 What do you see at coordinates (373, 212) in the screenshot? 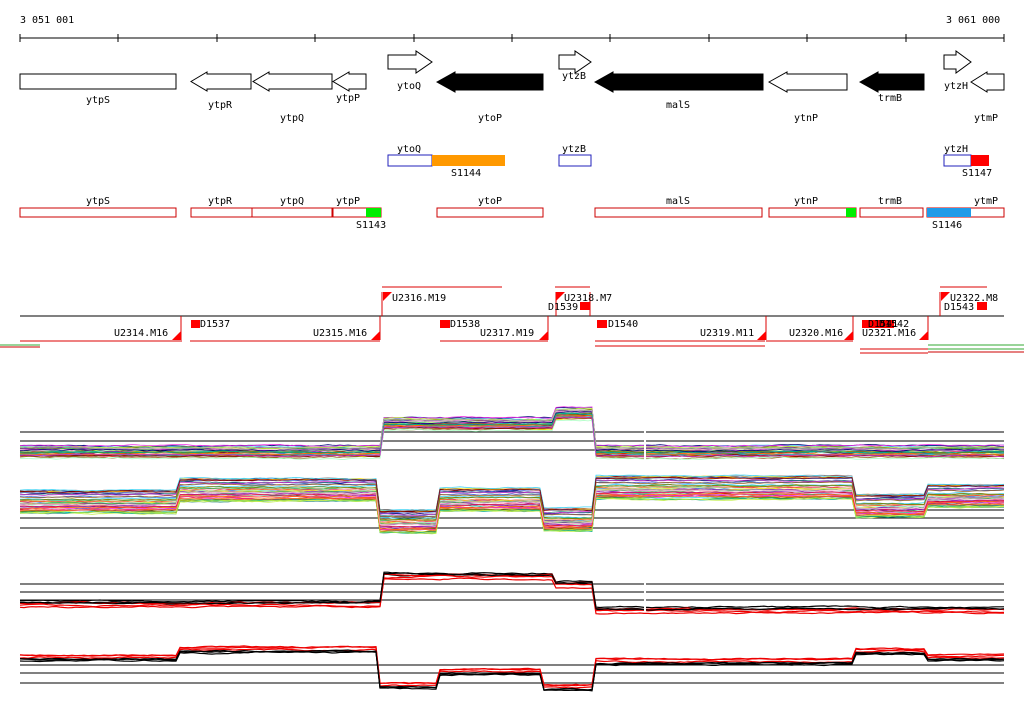
I see `feature-box-S1143` at bounding box center [373, 212].